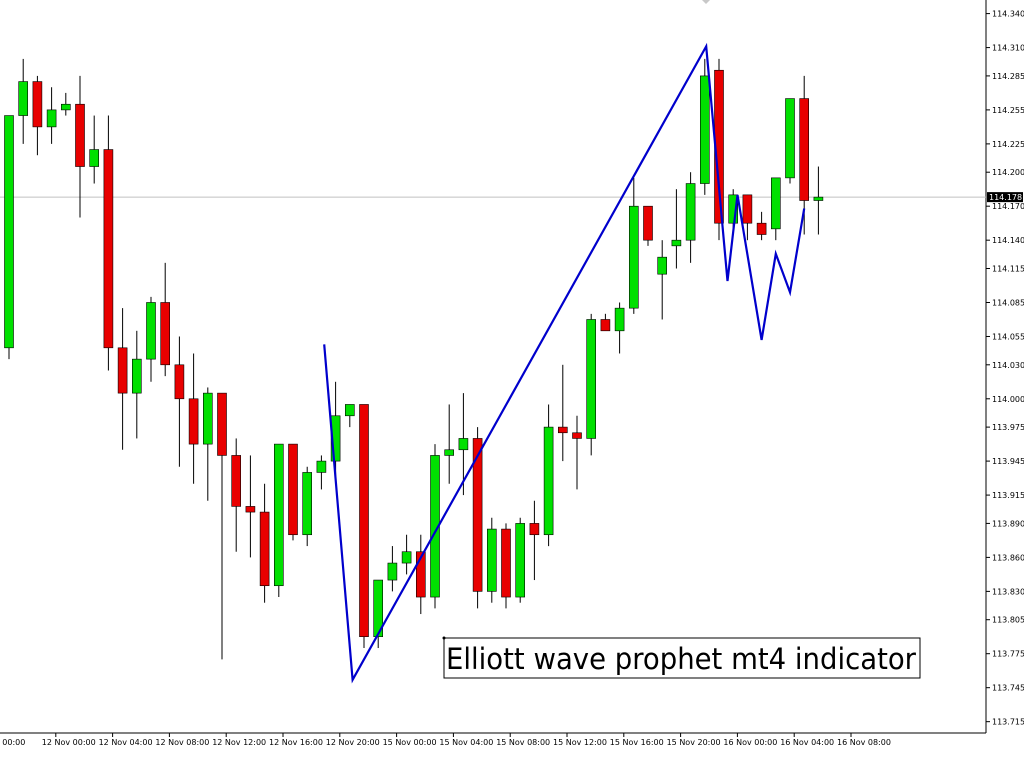  Describe the element at coordinates (296, 742) in the screenshot. I see `x-tick-label: 12 Nov 16:00` at that location.